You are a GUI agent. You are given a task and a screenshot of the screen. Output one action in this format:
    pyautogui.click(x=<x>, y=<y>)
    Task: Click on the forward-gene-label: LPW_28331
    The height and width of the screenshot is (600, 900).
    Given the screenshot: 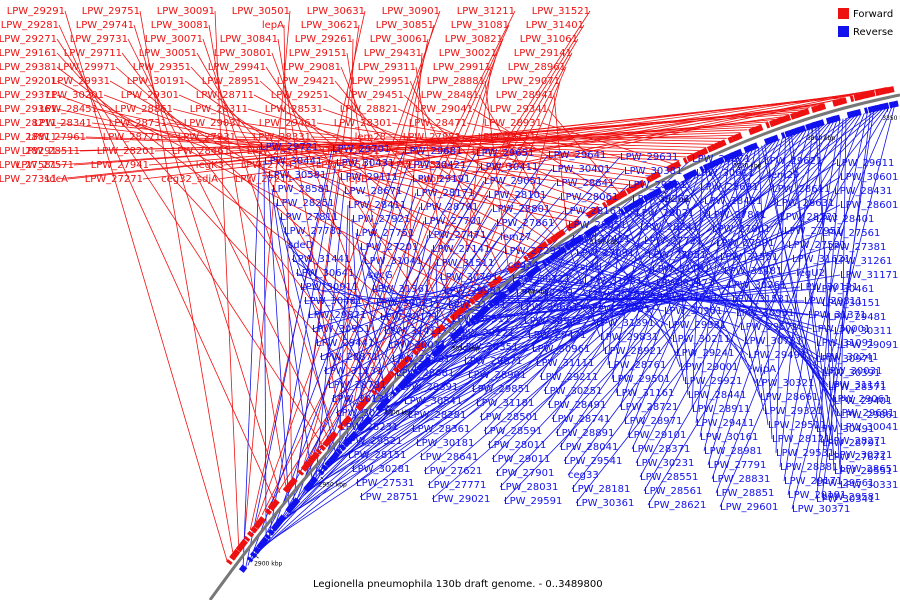 What is the action you would take?
    pyautogui.click(x=282, y=137)
    